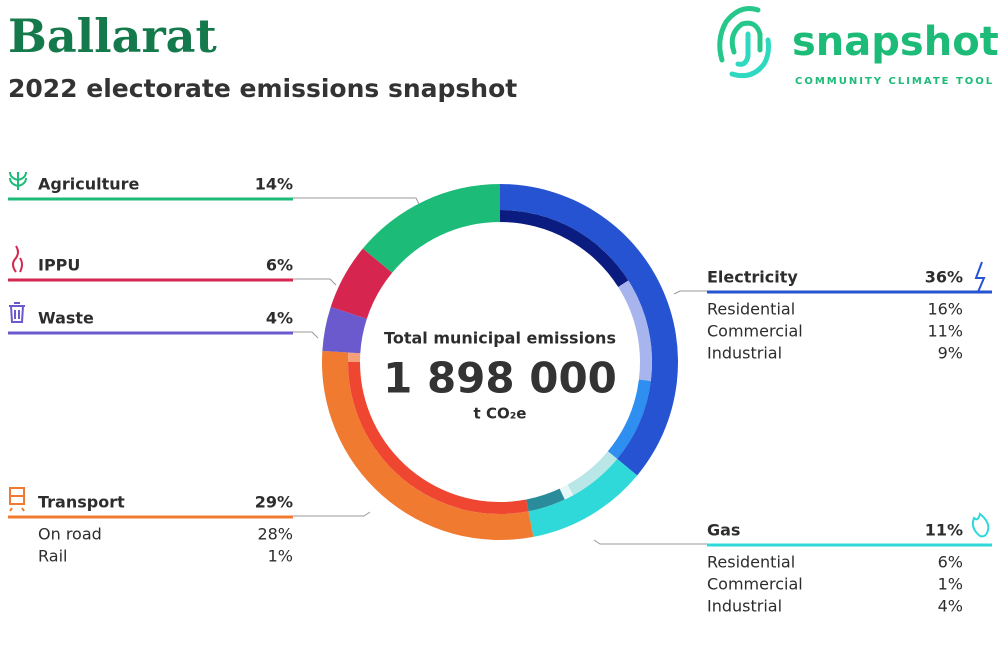 This screenshot has height=670, width=1000. I want to click on logo-tagline: COMMUNITY CLIMATE TOOL, so click(894, 81).